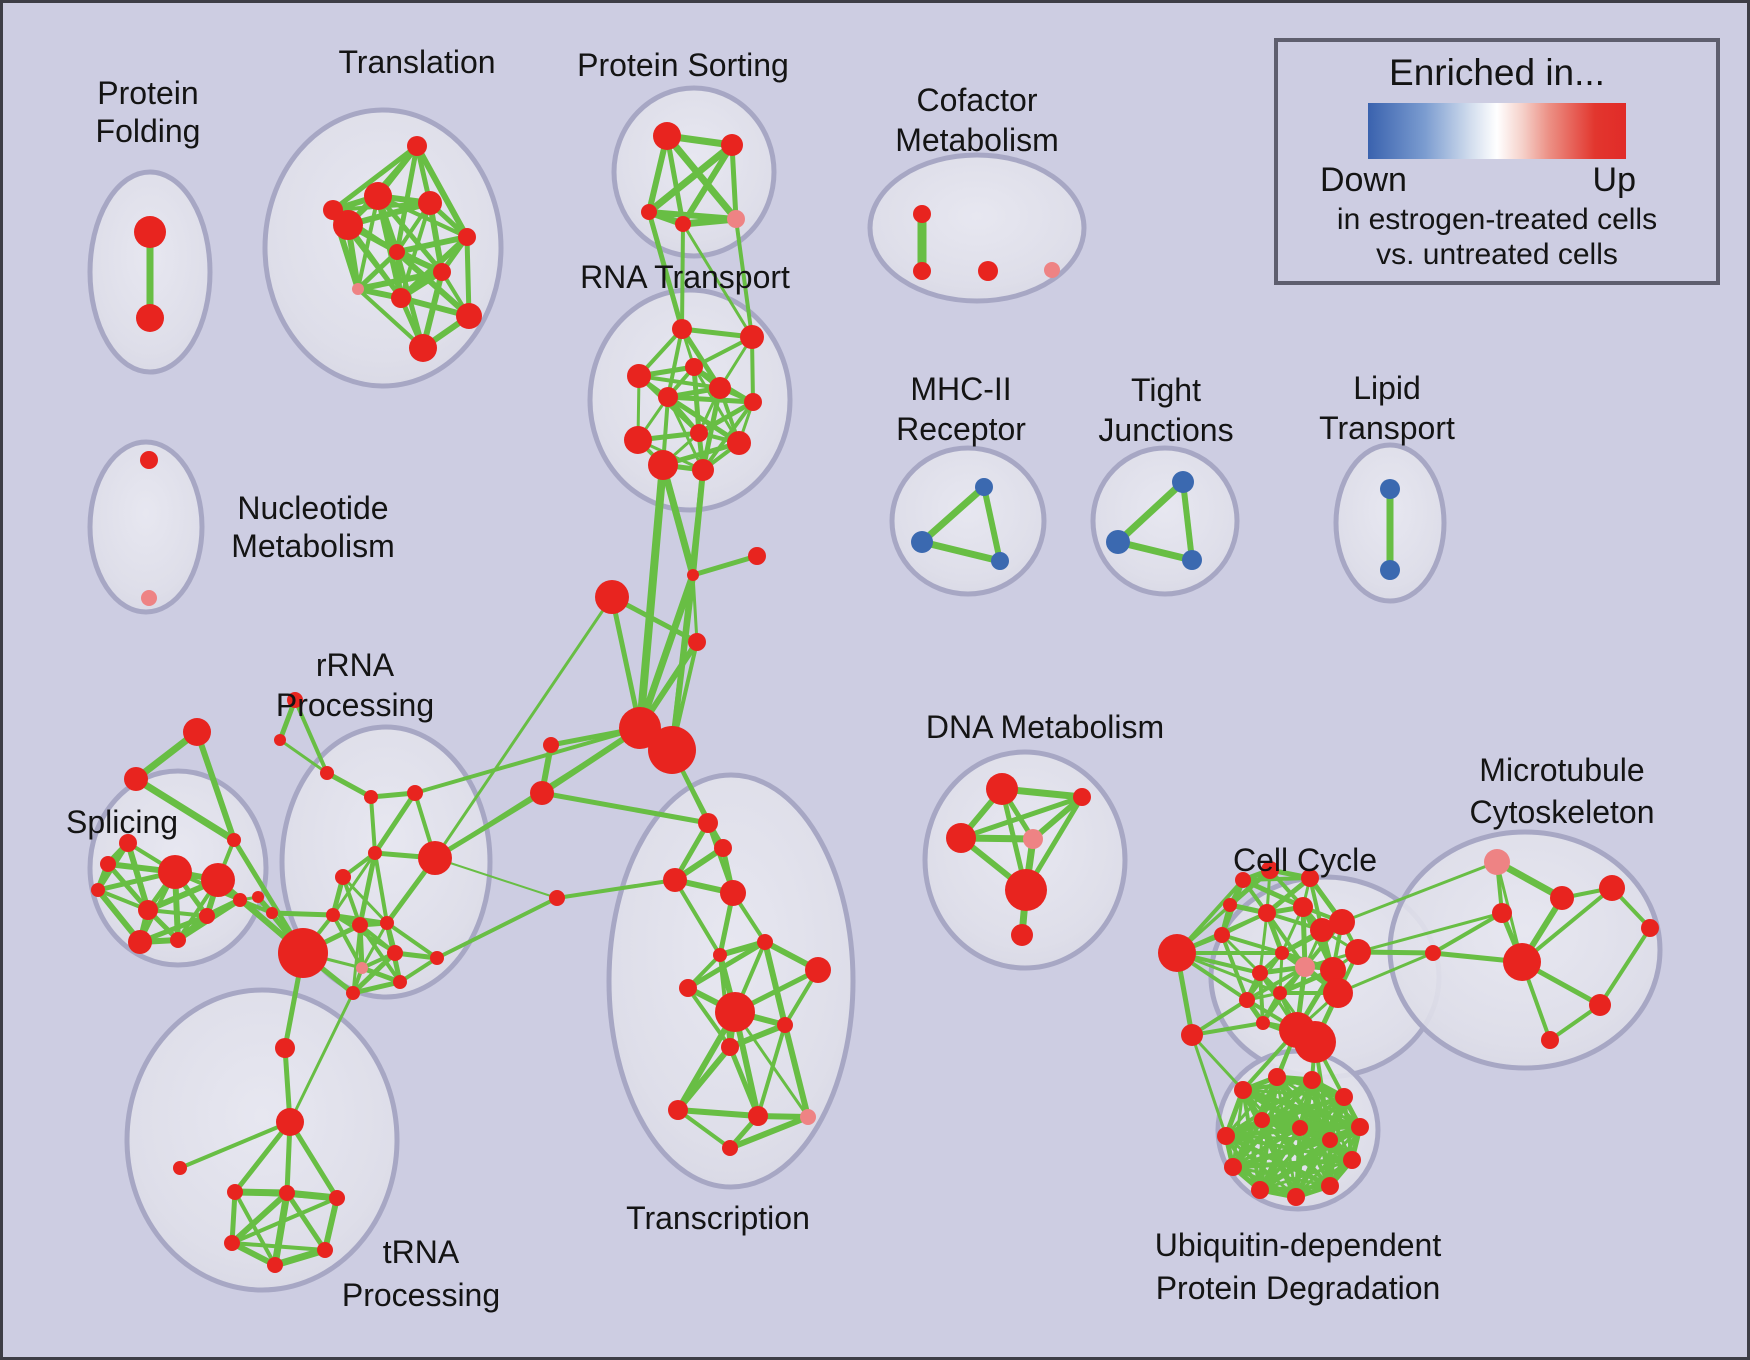 The width and height of the screenshot is (1750, 1360). What do you see at coordinates (977, 140) in the screenshot?
I see `cluster-label-cofactor: Metabolism` at bounding box center [977, 140].